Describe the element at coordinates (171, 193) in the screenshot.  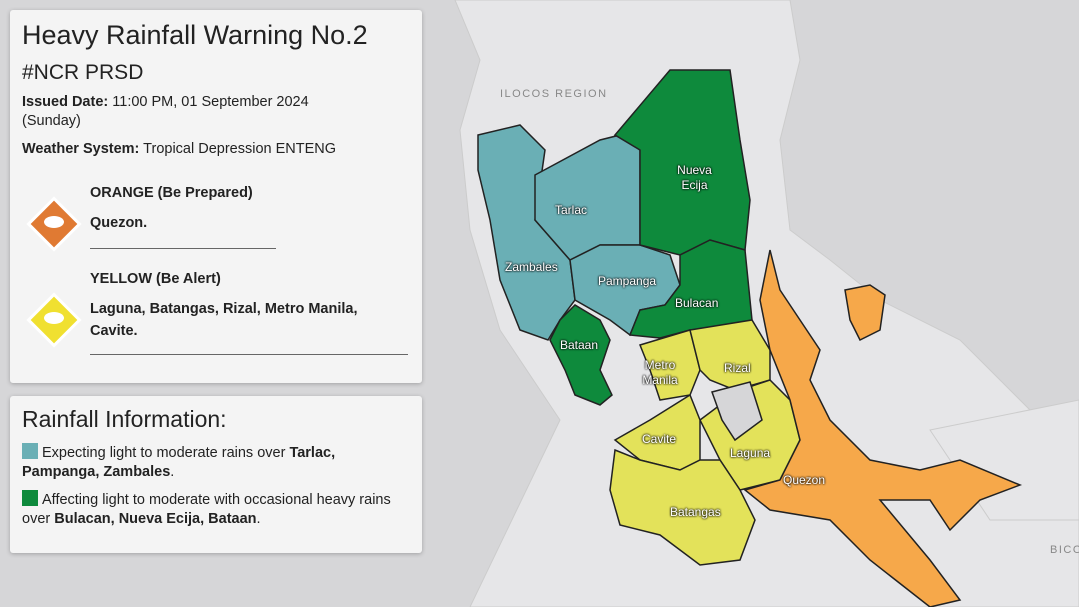
I see `level-name: ORANGE (Be Prepared)` at that location.